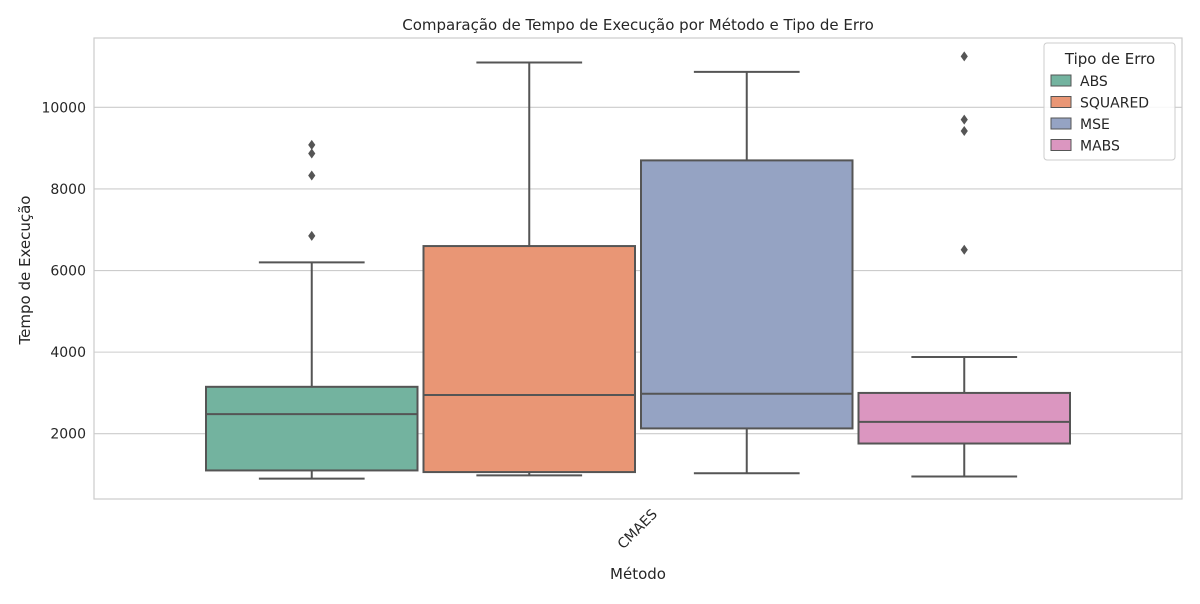  I want to click on legend: Tipo de Erro ABS SQUARED MSE MABS, so click(1109, 101).